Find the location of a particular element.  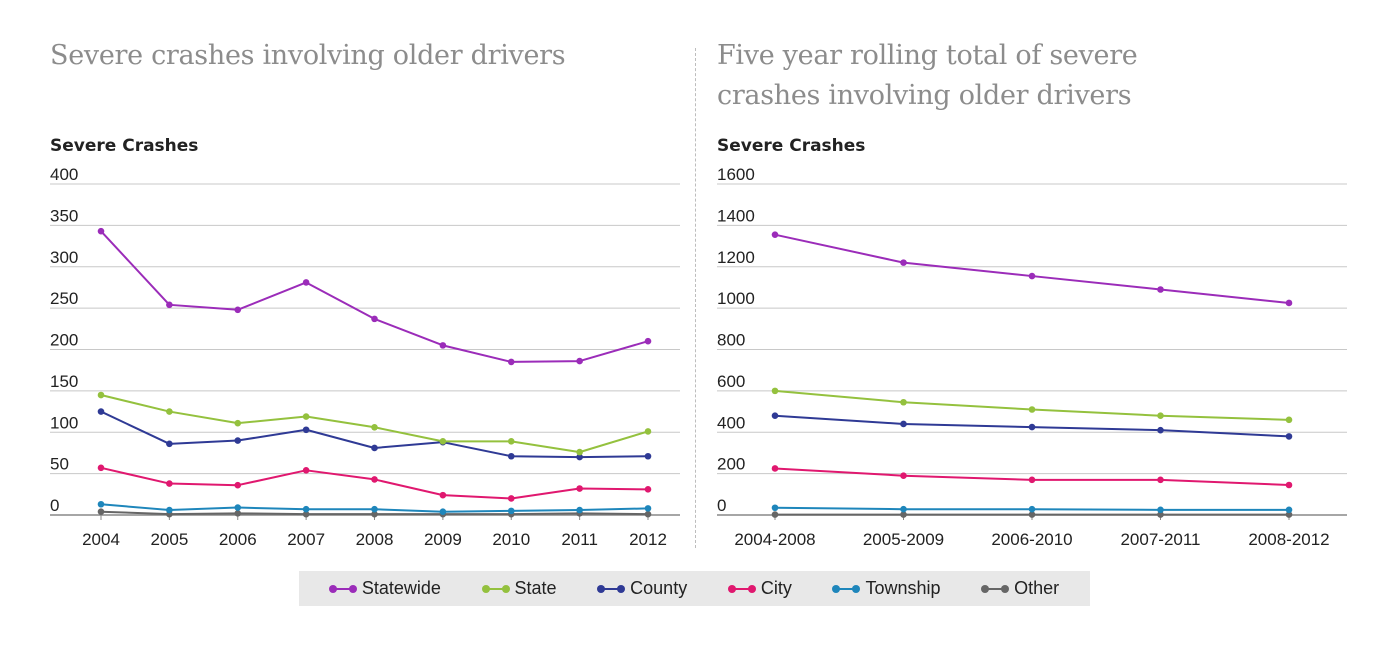

series-line-state is located at coordinates (1032, 405).